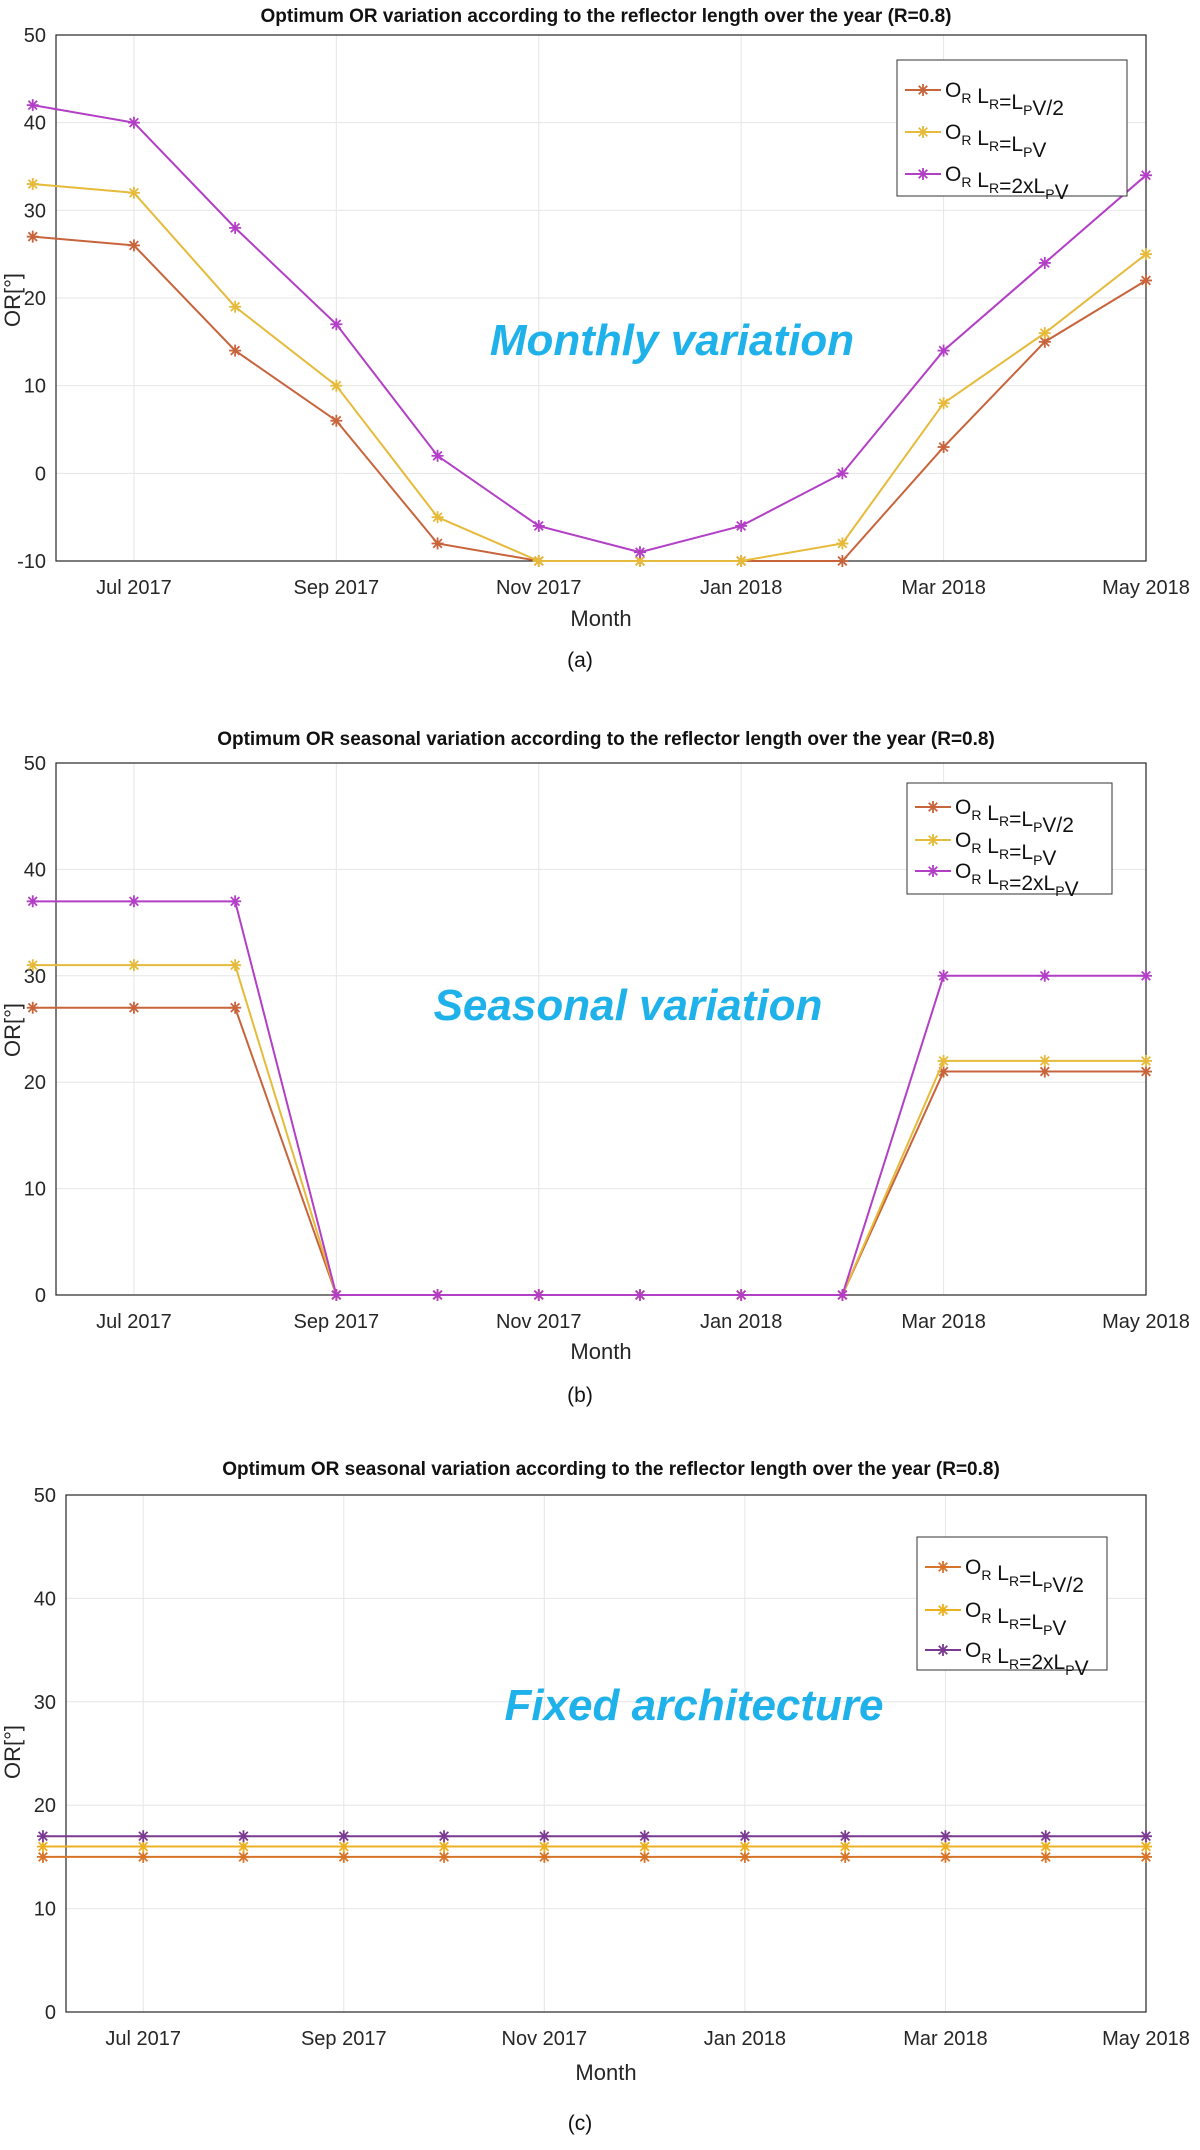 This screenshot has width=1200, height=2150. Describe the element at coordinates (35, 36) in the screenshot. I see `y-tick-label: 50` at that location.